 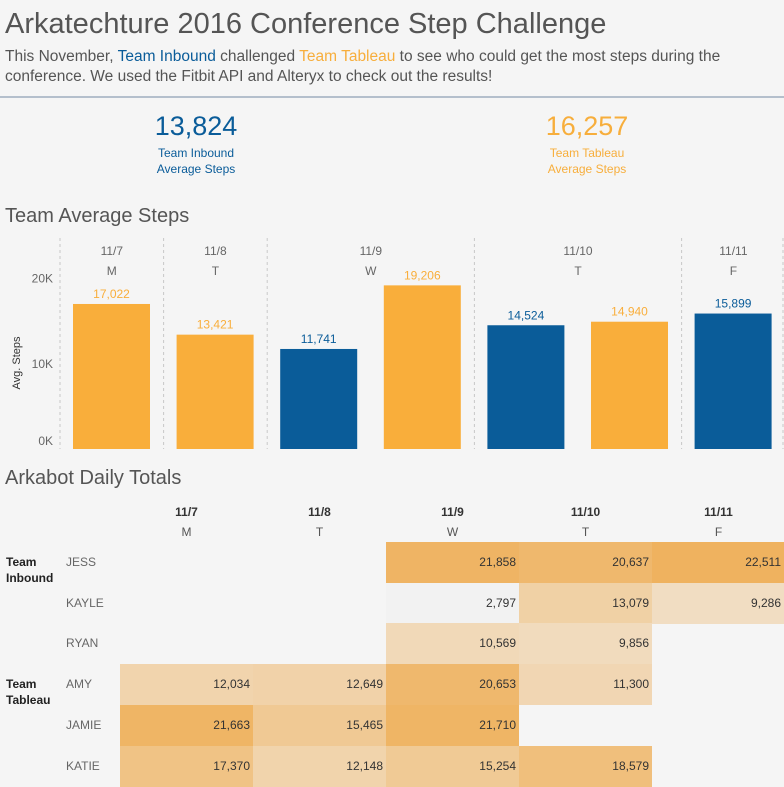 What do you see at coordinates (422, 275) in the screenshot?
I see `bar-value-label: 19,206` at bounding box center [422, 275].